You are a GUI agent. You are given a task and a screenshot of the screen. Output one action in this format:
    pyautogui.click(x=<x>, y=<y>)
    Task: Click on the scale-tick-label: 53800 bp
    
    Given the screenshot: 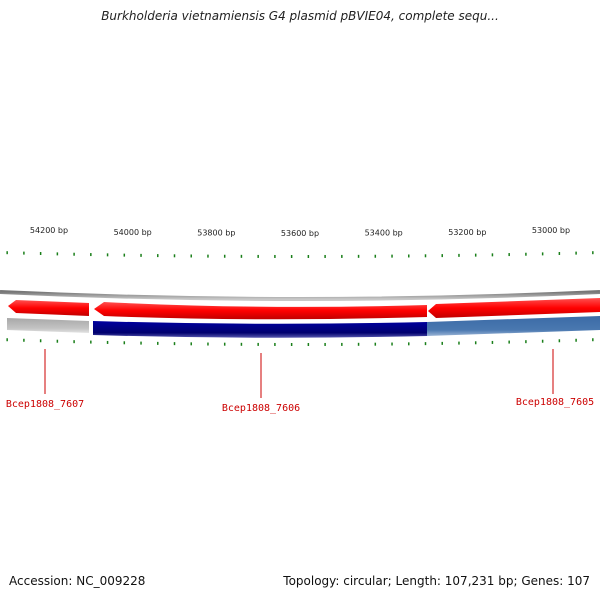 What is the action you would take?
    pyautogui.click(x=216, y=233)
    